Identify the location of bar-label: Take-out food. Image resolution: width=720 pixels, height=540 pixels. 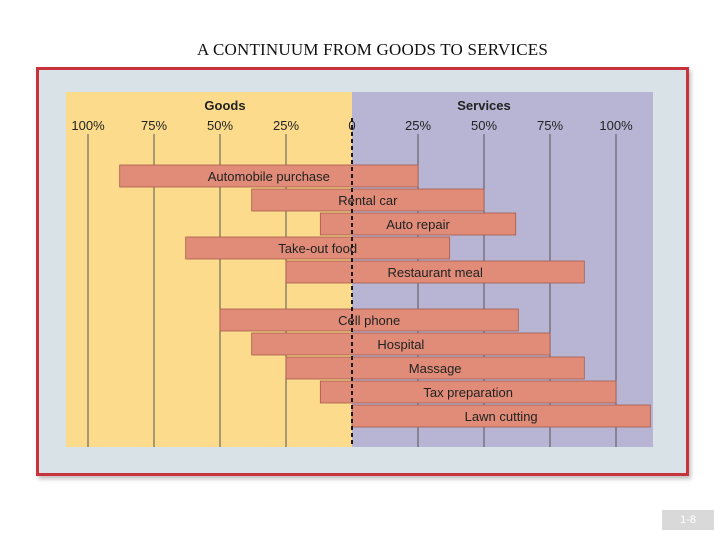
(317, 248).